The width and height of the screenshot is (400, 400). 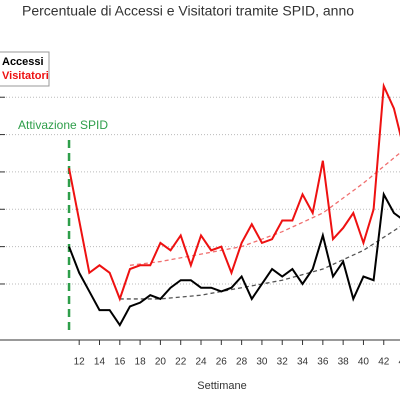 I want to click on x-tick-label: 14, so click(x=100, y=362).